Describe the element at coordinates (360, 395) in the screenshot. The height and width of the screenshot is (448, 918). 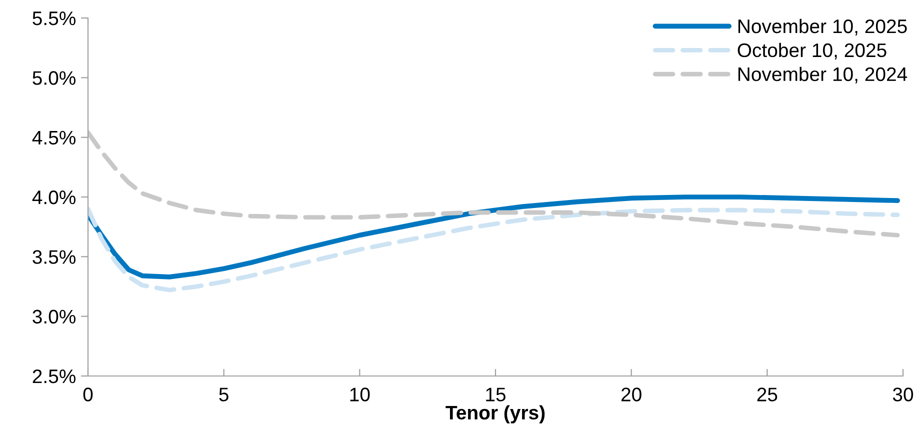
I see `x-tick-label: 10` at that location.